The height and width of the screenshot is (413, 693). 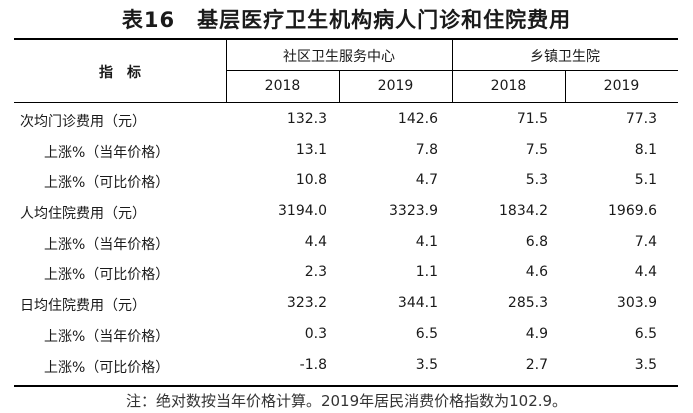 What do you see at coordinates (346, 102) in the screenshot?
I see `header-bottom-rule` at bounding box center [346, 102].